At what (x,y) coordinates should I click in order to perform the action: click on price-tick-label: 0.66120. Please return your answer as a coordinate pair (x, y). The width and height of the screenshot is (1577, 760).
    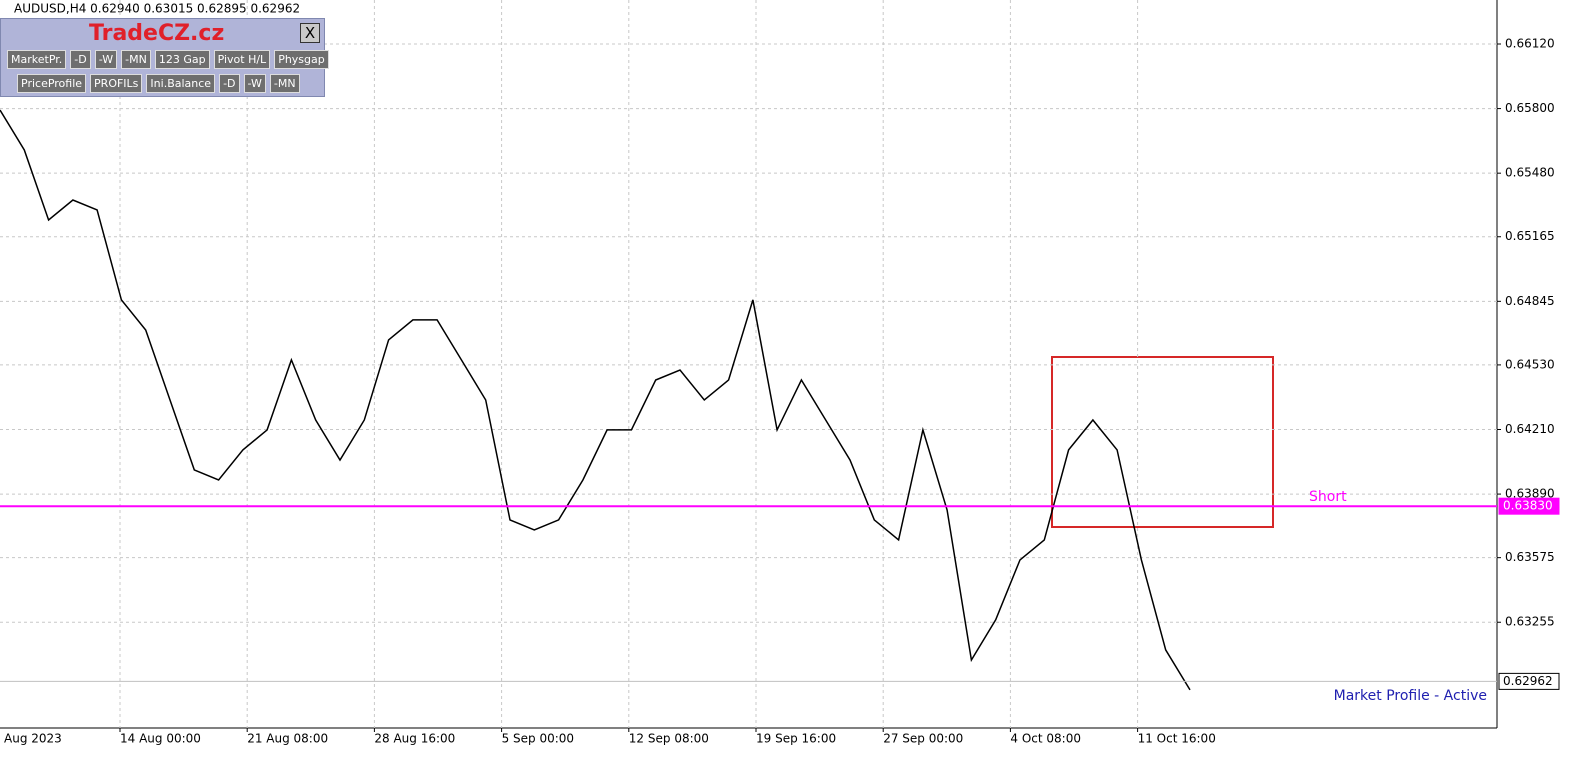
    Looking at the image, I should click on (1530, 43).